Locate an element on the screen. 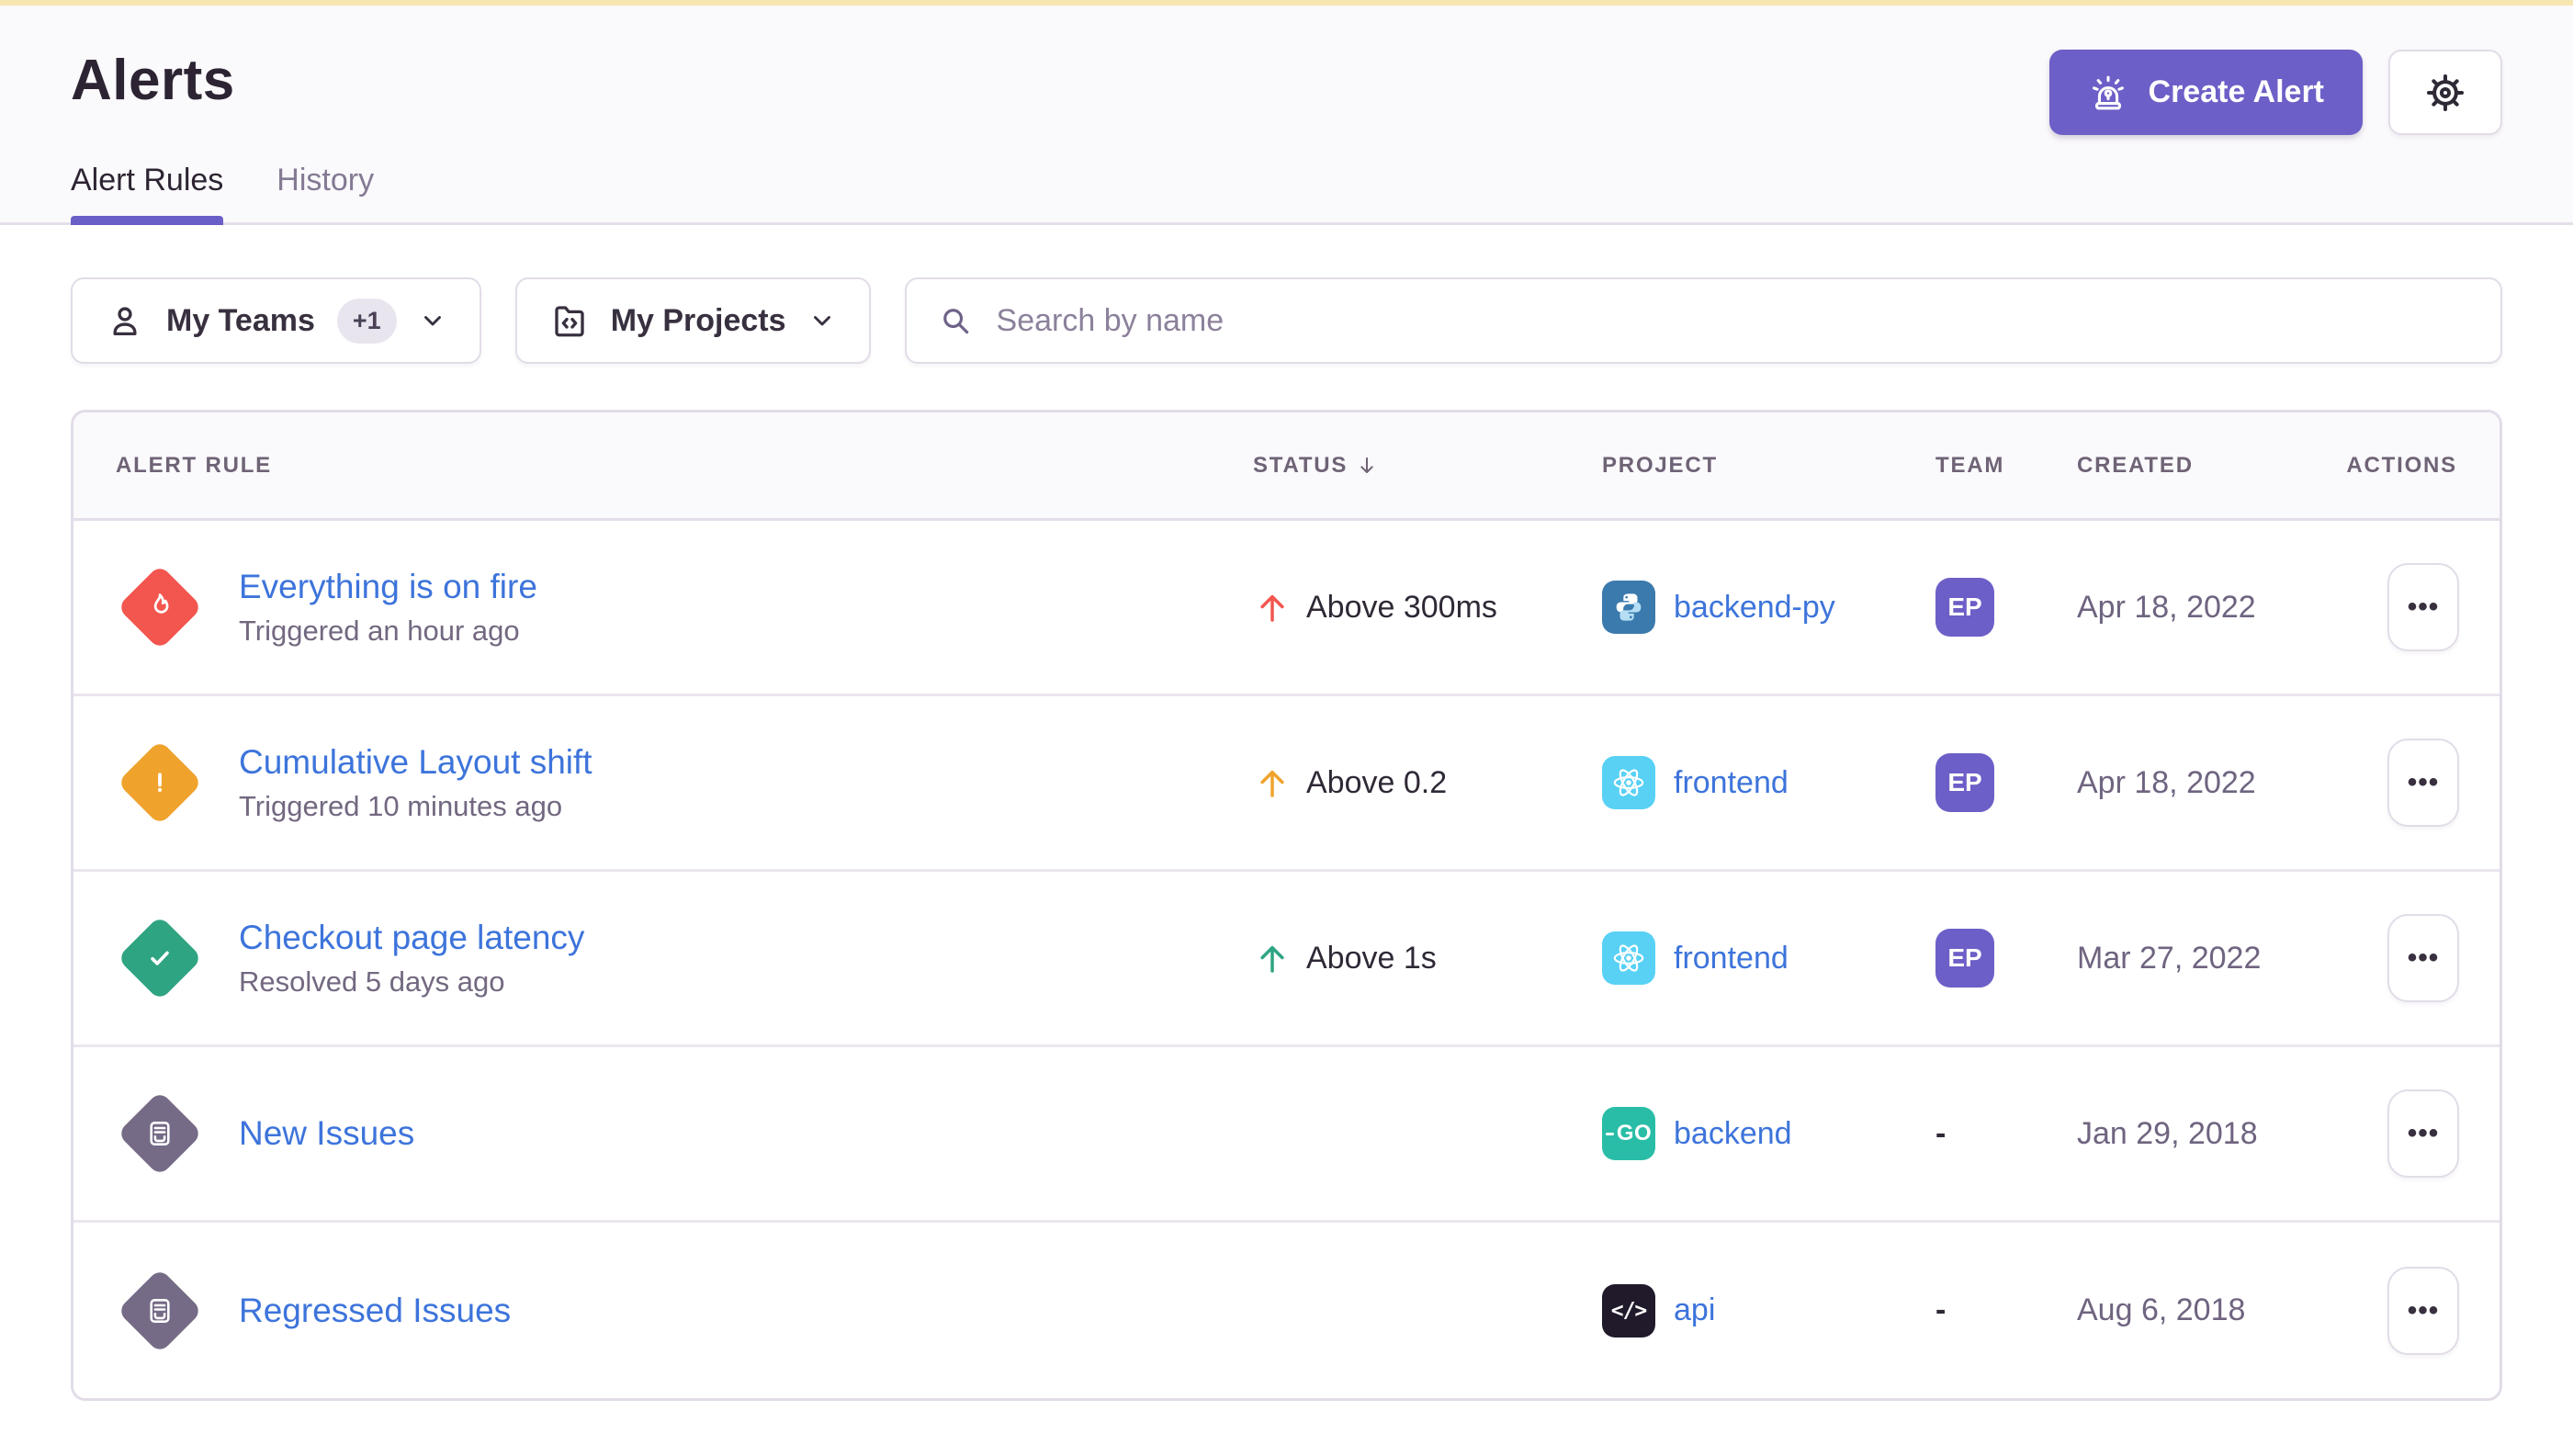  alert-rule-cell: Regressed Issues is located at coordinates (663, 1311).